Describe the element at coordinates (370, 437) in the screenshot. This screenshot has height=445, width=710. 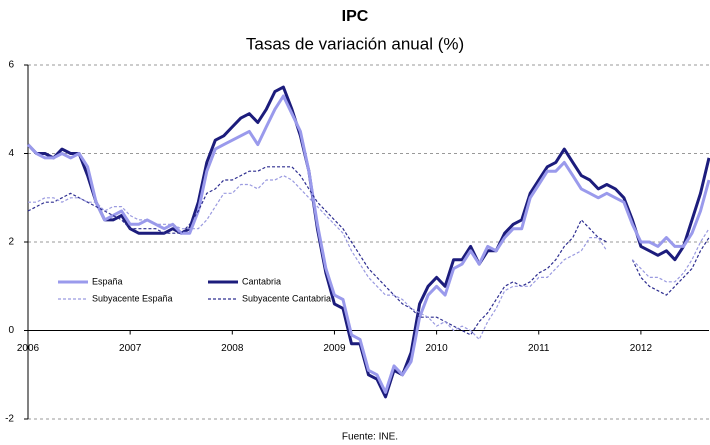
I see `source: Fuente: INE.` at that location.